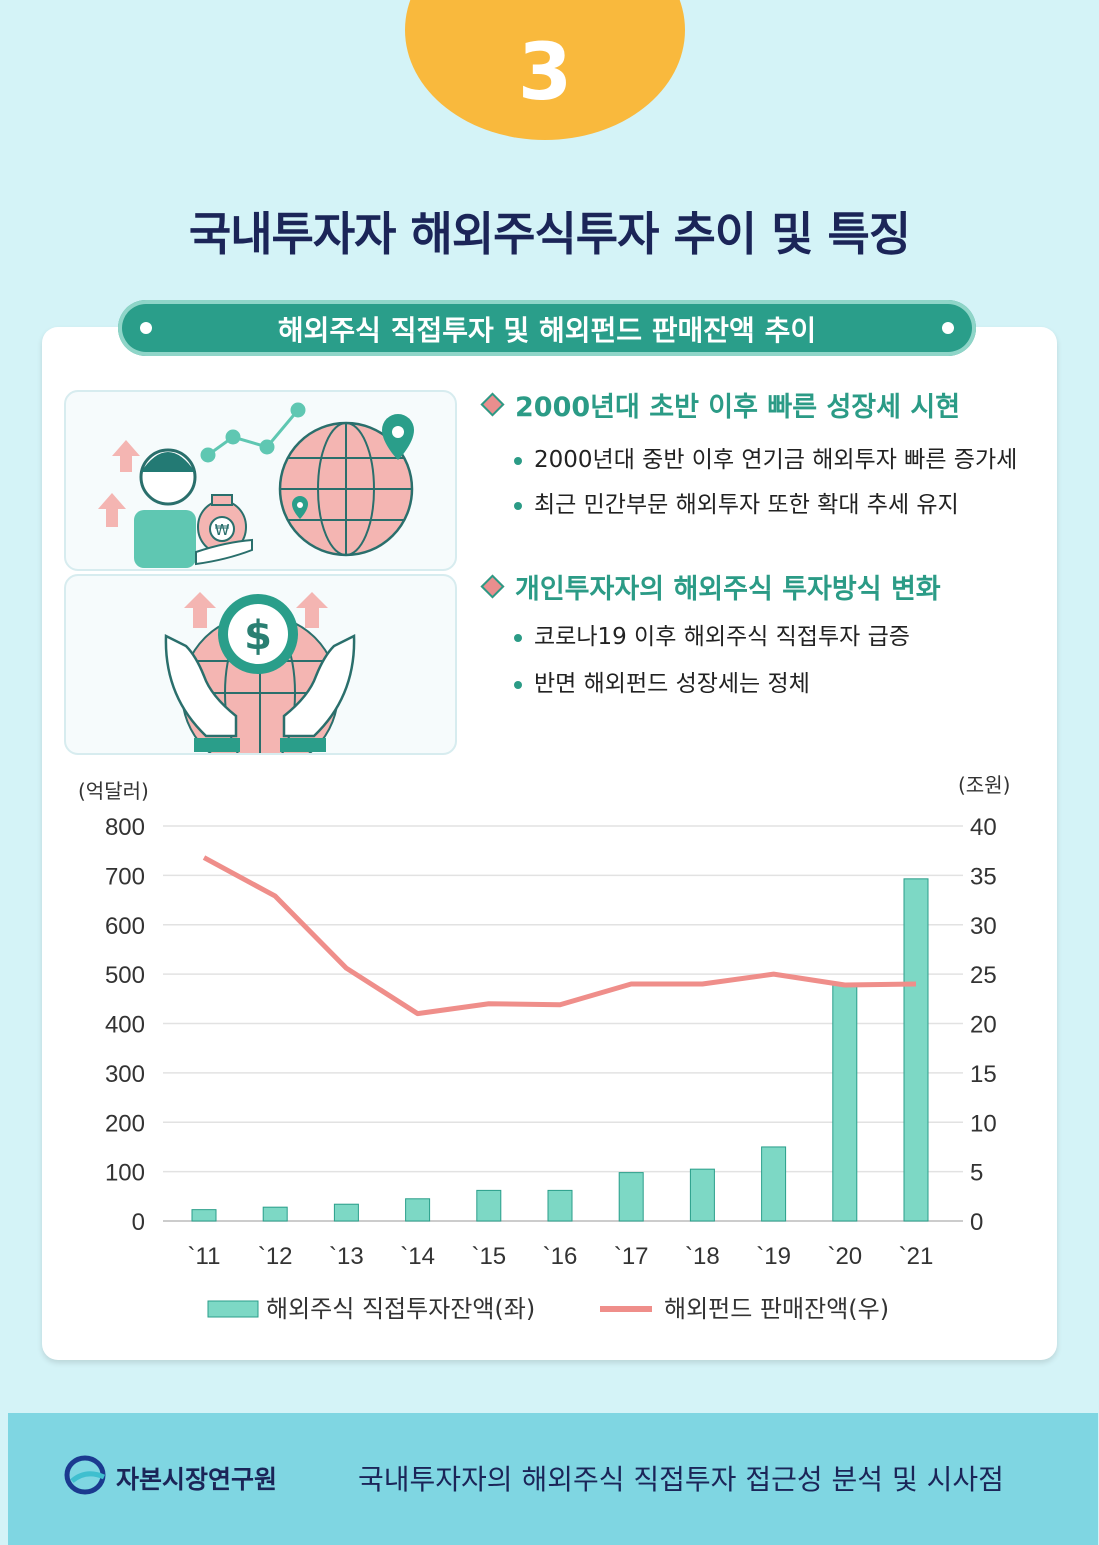  What do you see at coordinates (233, 1309) in the screenshot?
I see `legend-swatch-bar` at bounding box center [233, 1309].